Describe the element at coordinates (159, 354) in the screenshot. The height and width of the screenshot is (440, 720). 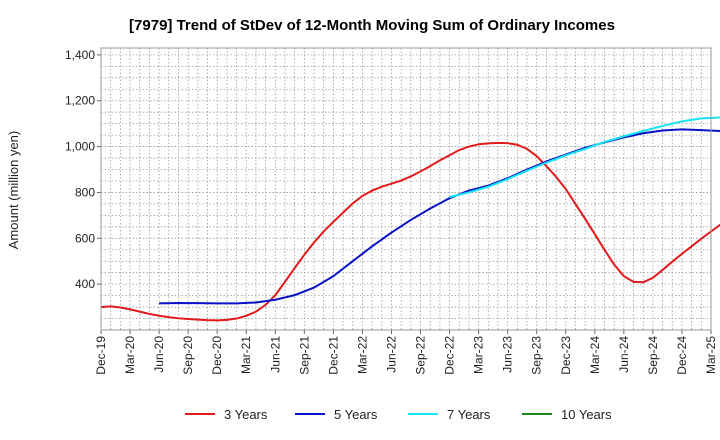
I see `x-tick-label: Jun-20` at that location.